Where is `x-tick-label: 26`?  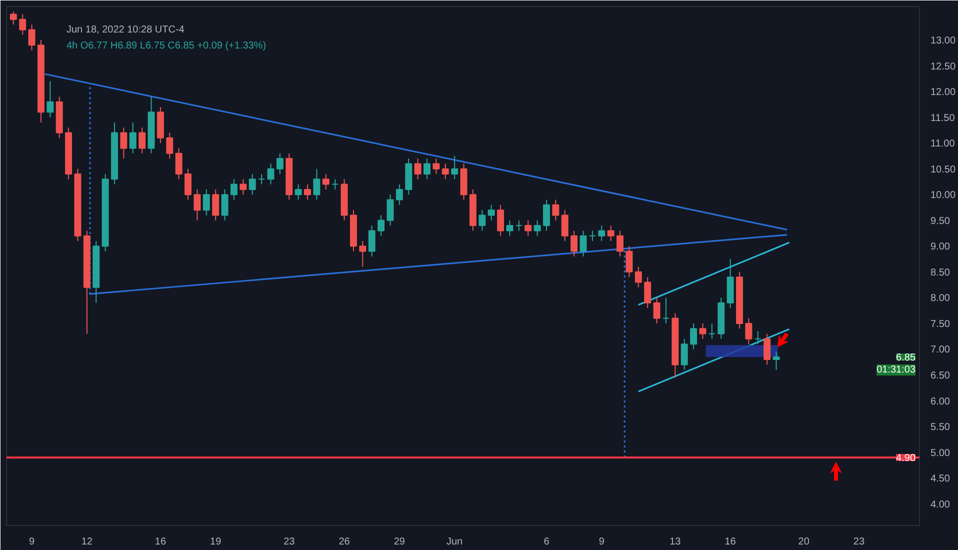
x-tick-label: 26 is located at coordinates (344, 542).